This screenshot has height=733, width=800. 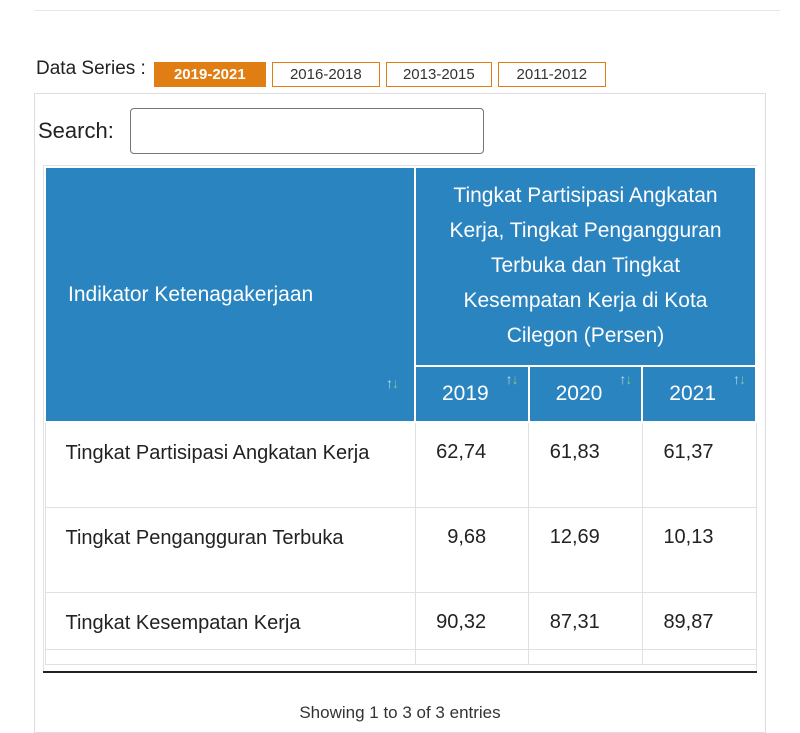 What do you see at coordinates (699, 464) in the screenshot?
I see `cell-value: 61,37` at bounding box center [699, 464].